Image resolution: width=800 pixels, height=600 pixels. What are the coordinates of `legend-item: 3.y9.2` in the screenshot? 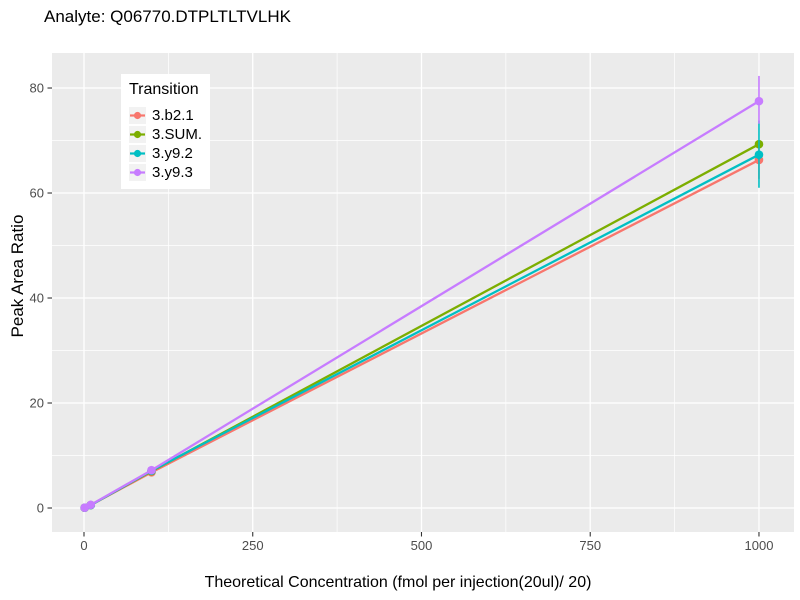 It's located at (165, 153).